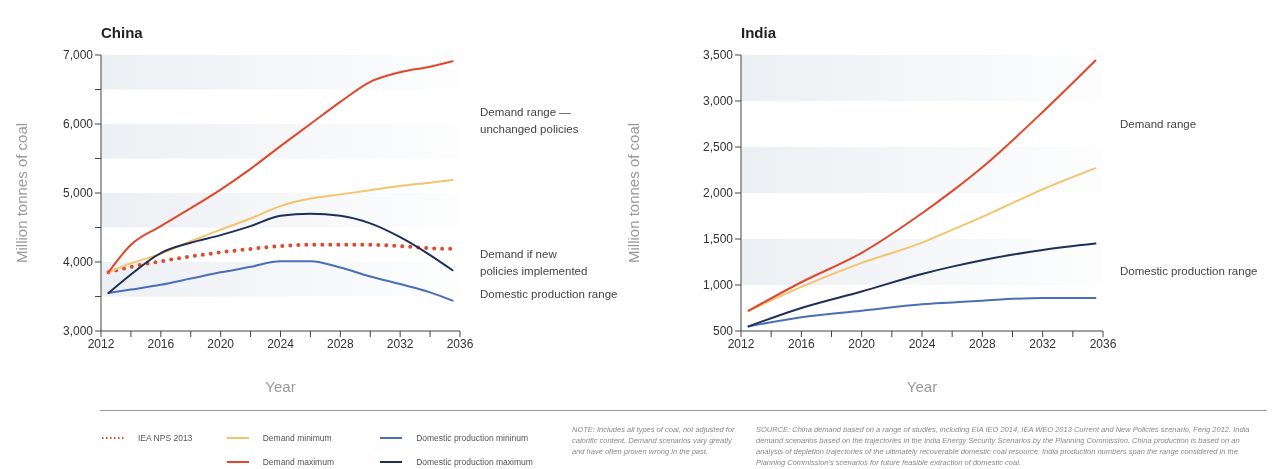 This screenshot has height=469, width=1275. What do you see at coordinates (718, 285) in the screenshot?
I see `y-tick-label: 1,000` at bounding box center [718, 285].